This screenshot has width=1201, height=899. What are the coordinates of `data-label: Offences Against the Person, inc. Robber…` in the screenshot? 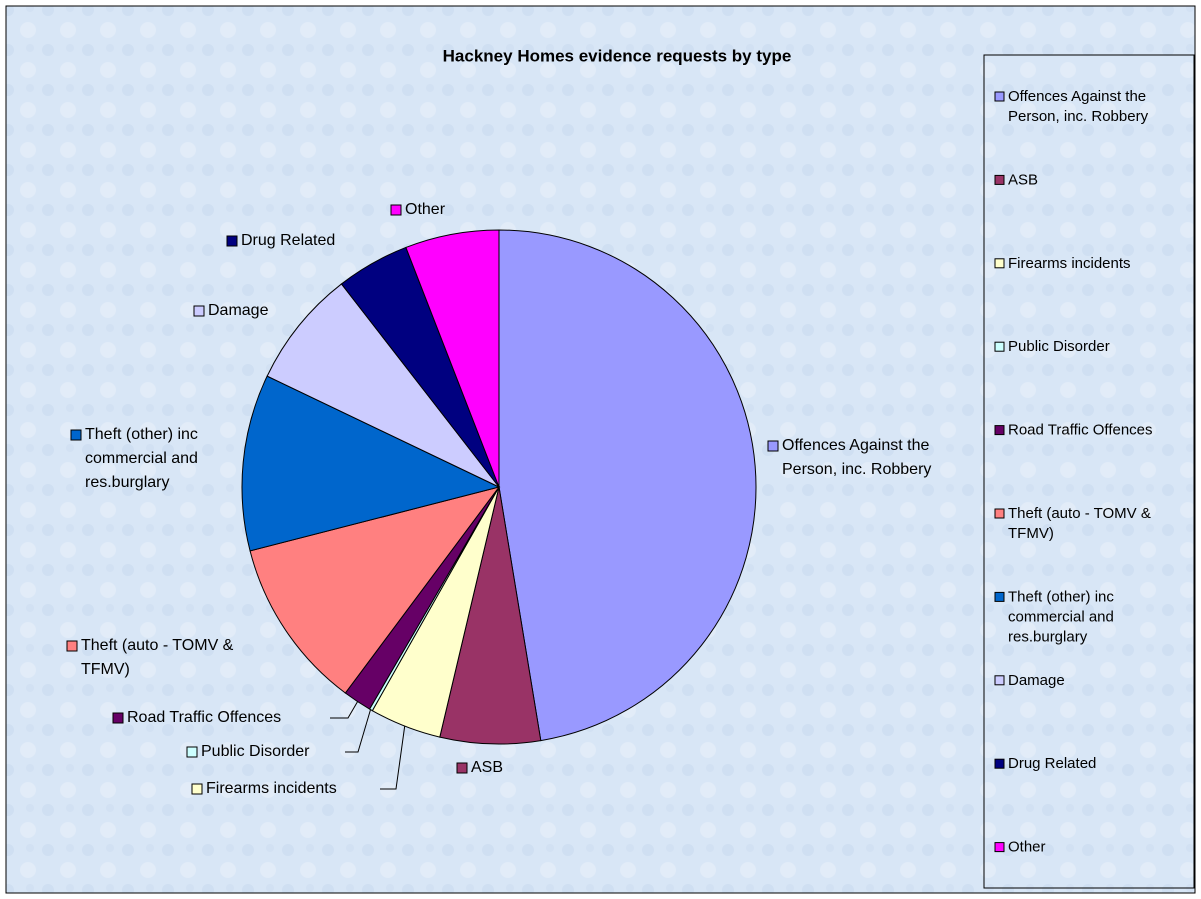 It's located at (858, 457).